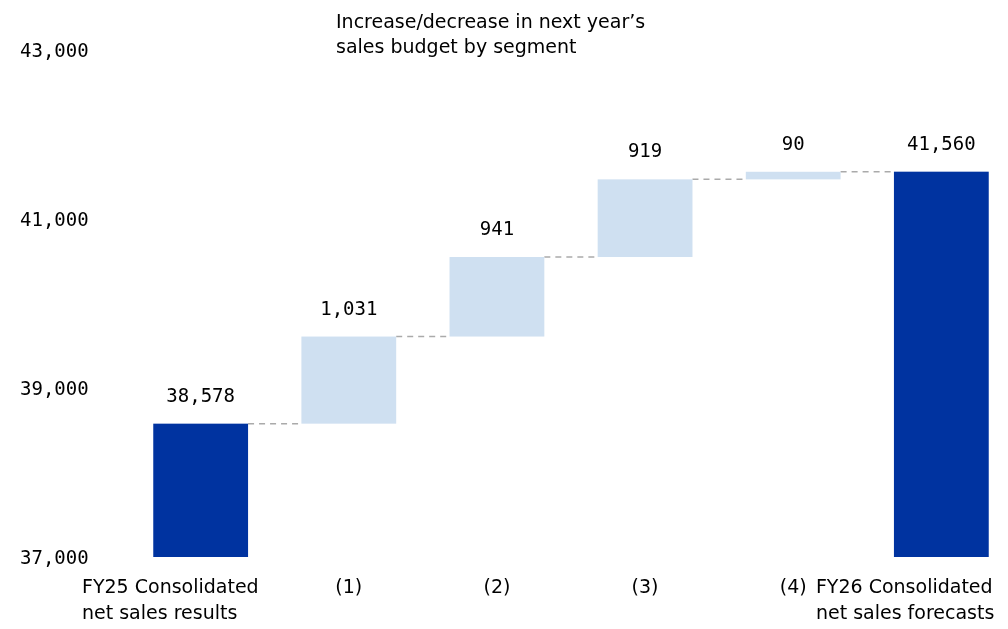 The image size is (1008, 629). I want to click on data-label: 1,031, so click(349, 307).